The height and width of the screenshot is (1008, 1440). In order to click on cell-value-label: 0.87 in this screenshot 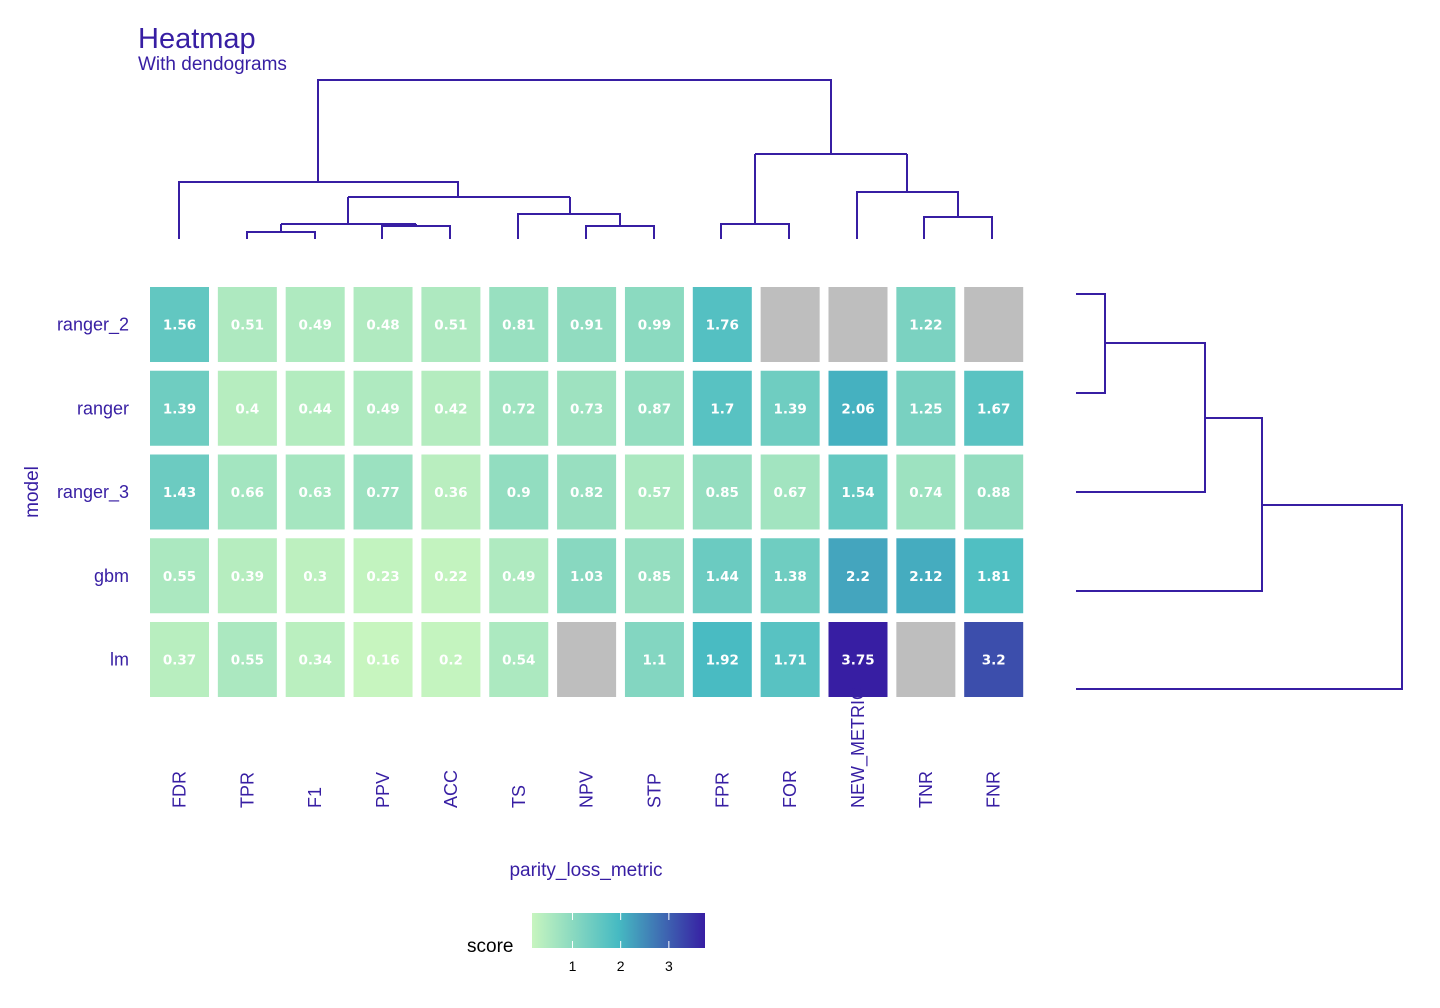, I will do `click(654, 409)`.